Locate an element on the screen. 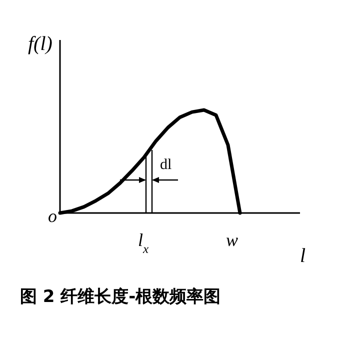 Image resolution: width=342 pixels, height=338 pixels. y-axis-title: f(l) is located at coordinates (40, 44).